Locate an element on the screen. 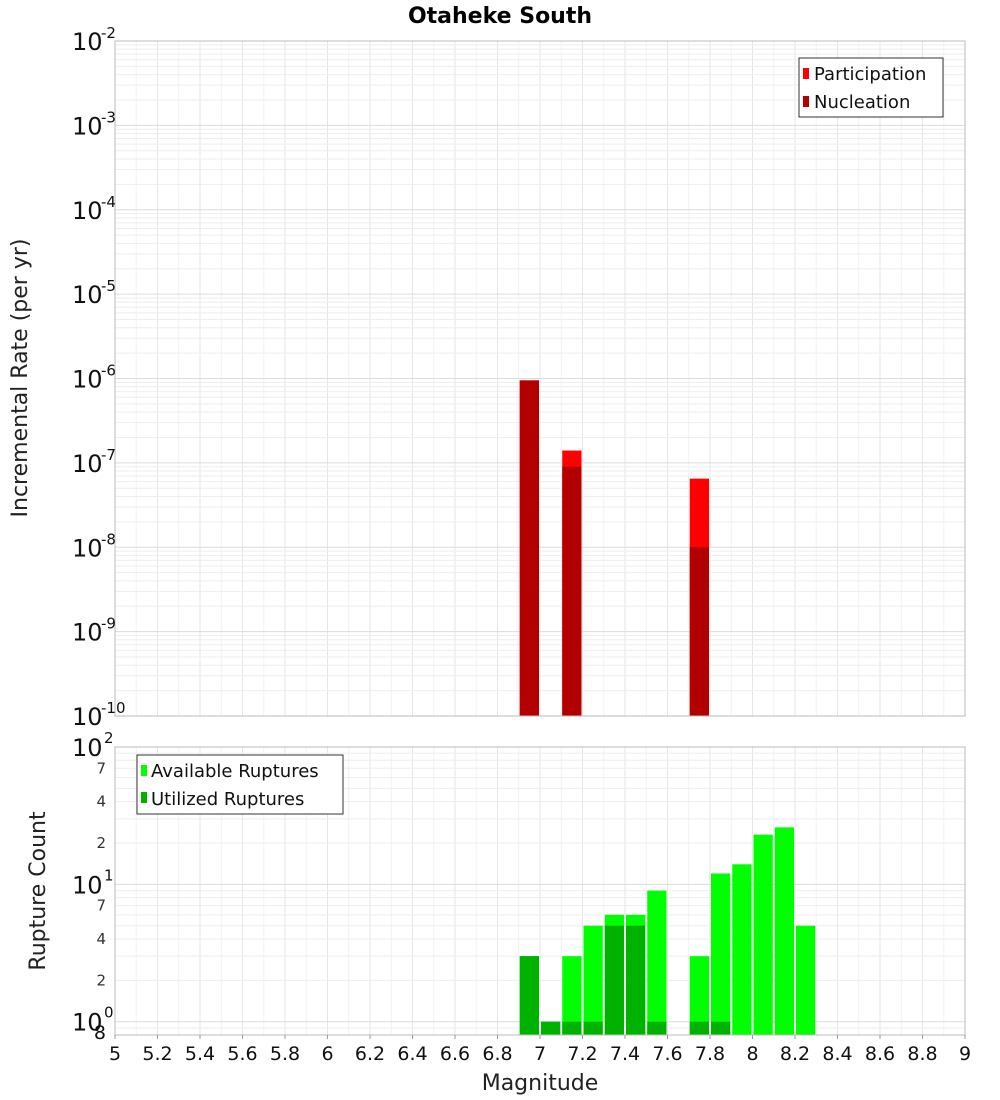 Image resolution: width=1000 pixels, height=1100 pixels. utilized-ruptures-legend-swatch is located at coordinates (144, 797).